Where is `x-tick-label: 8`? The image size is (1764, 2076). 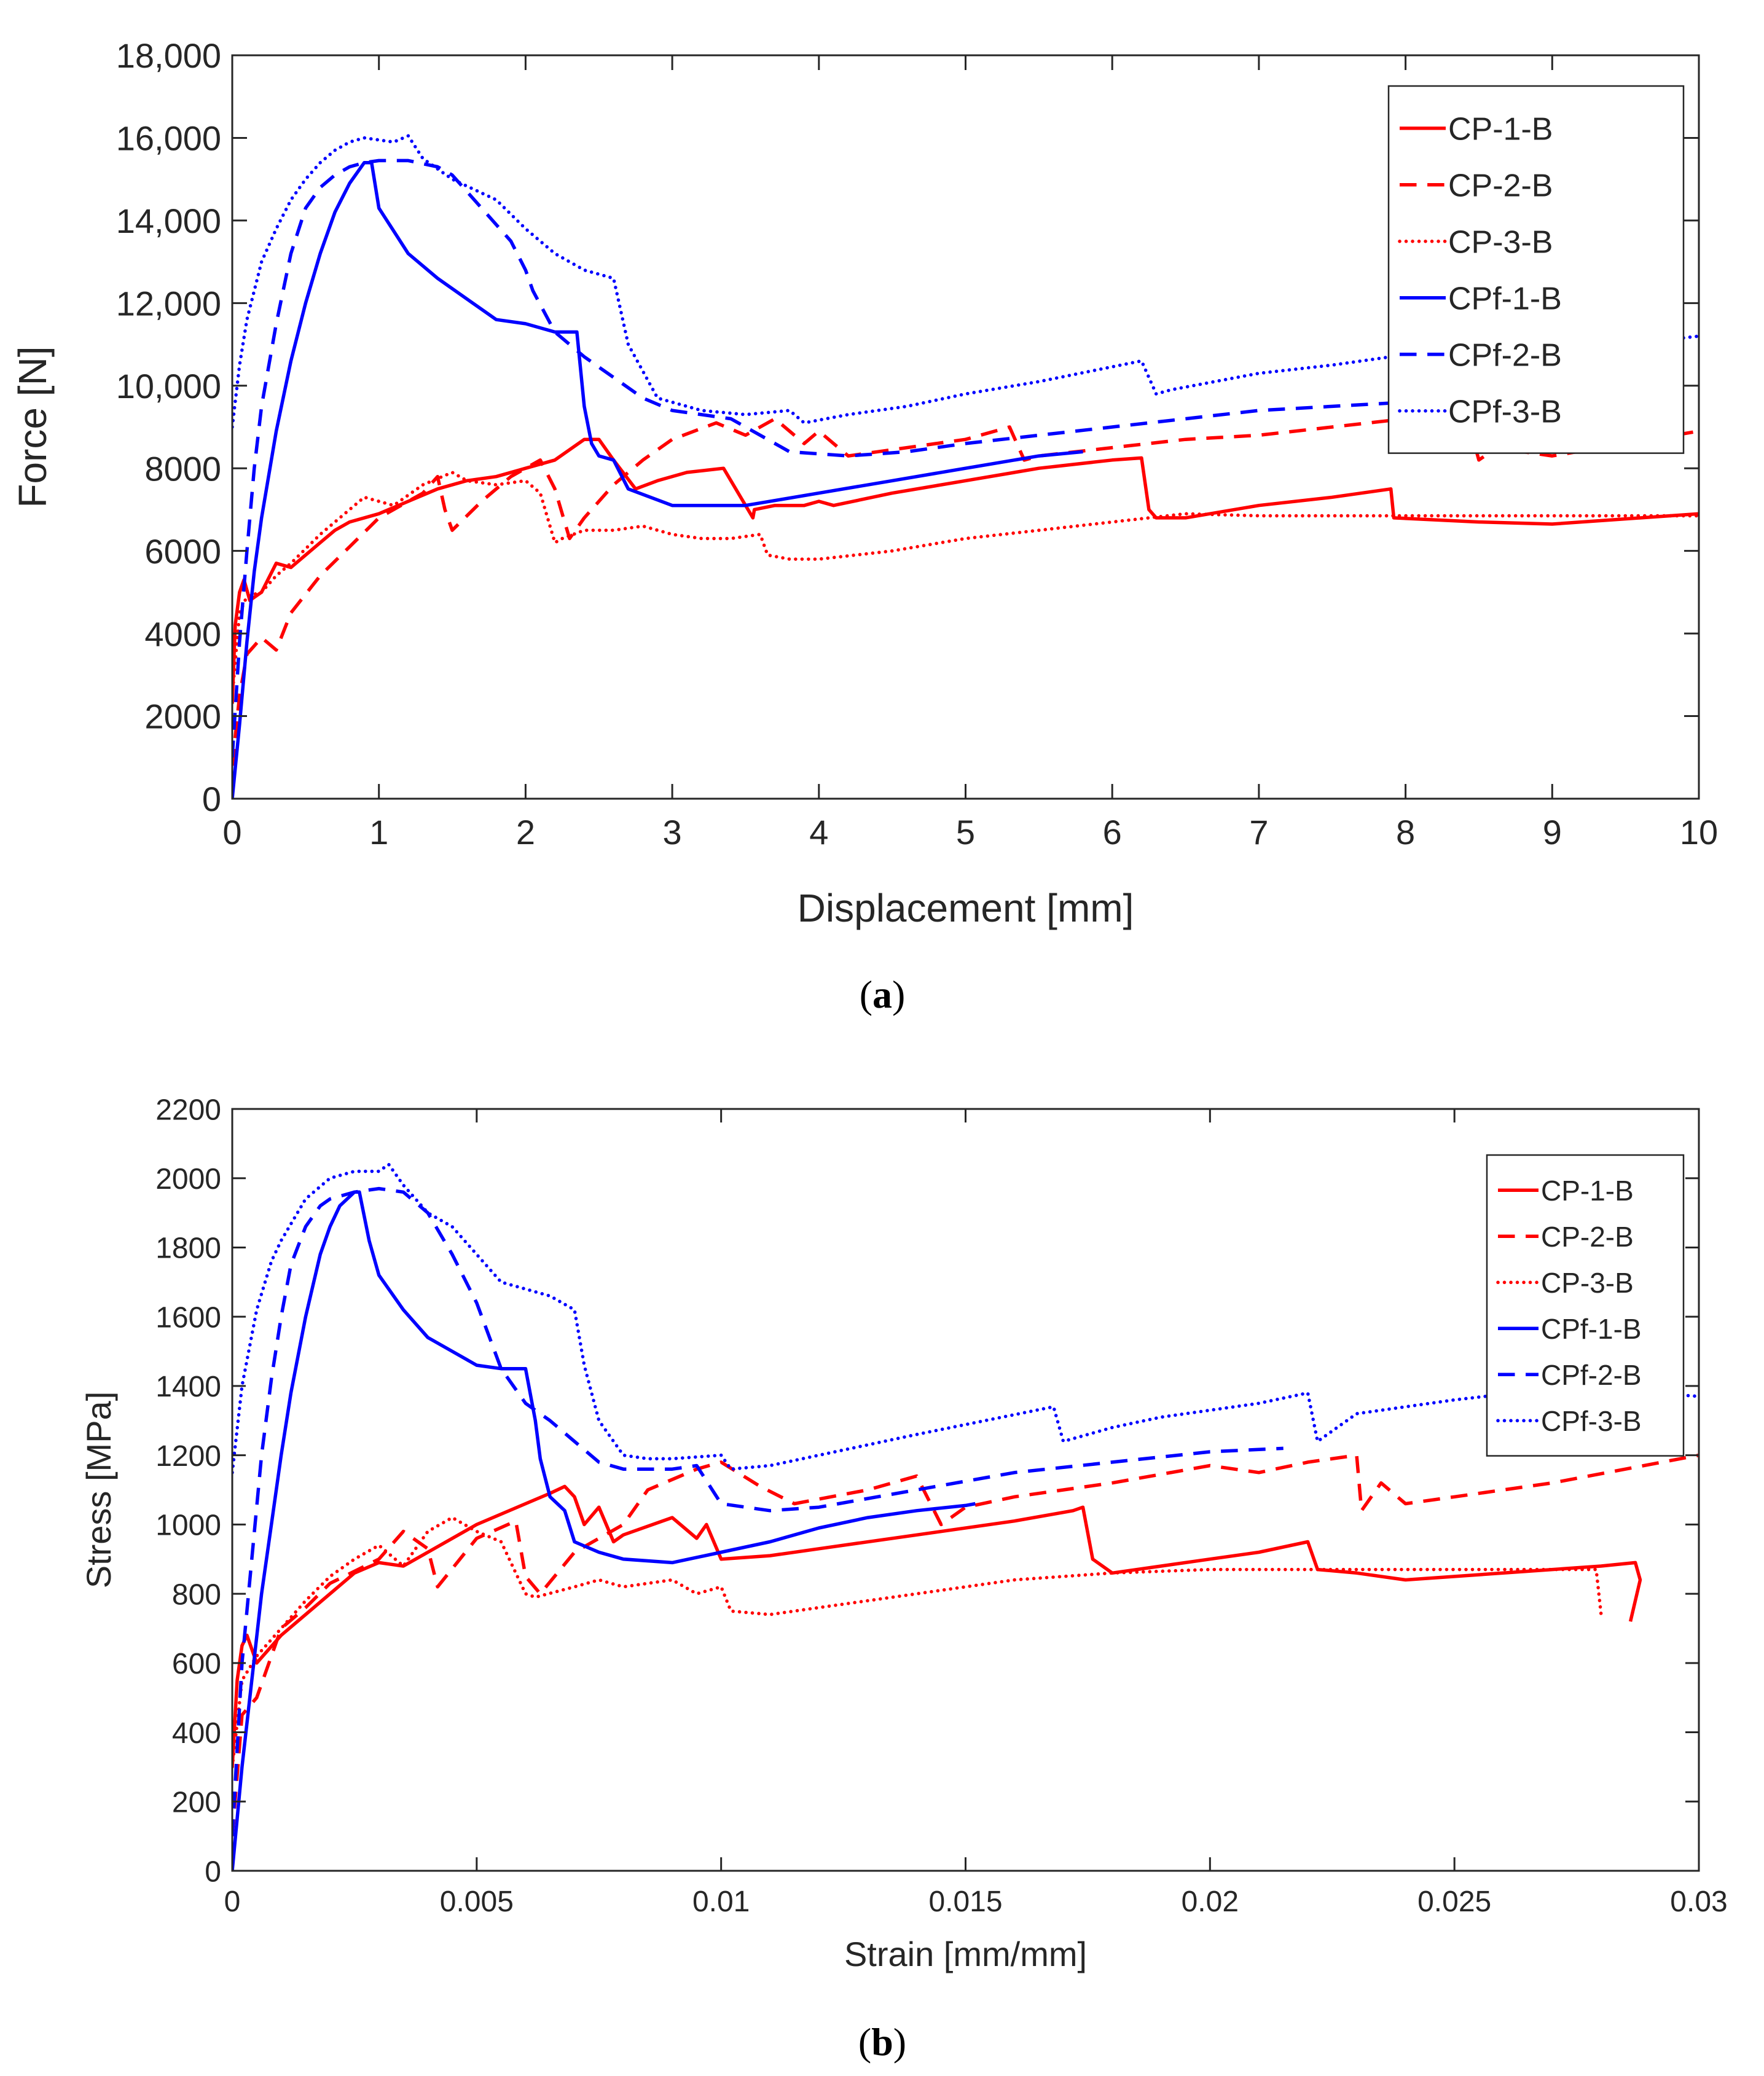
x-tick-label: 8 is located at coordinates (1406, 832).